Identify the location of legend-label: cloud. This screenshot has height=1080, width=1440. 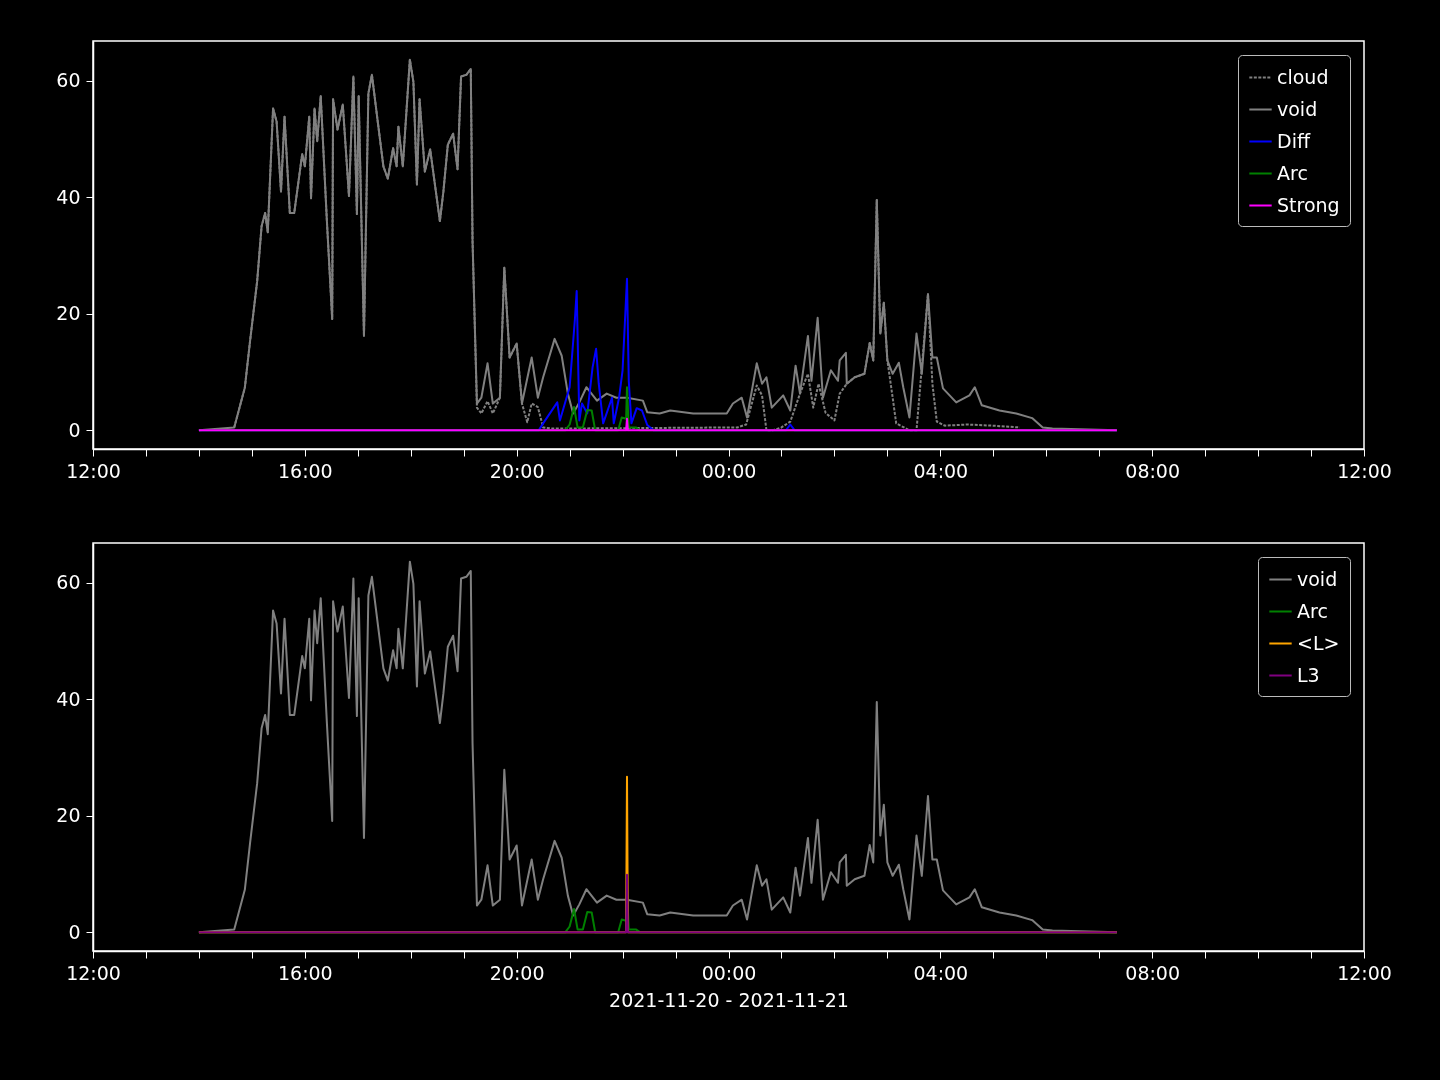
(1303, 76).